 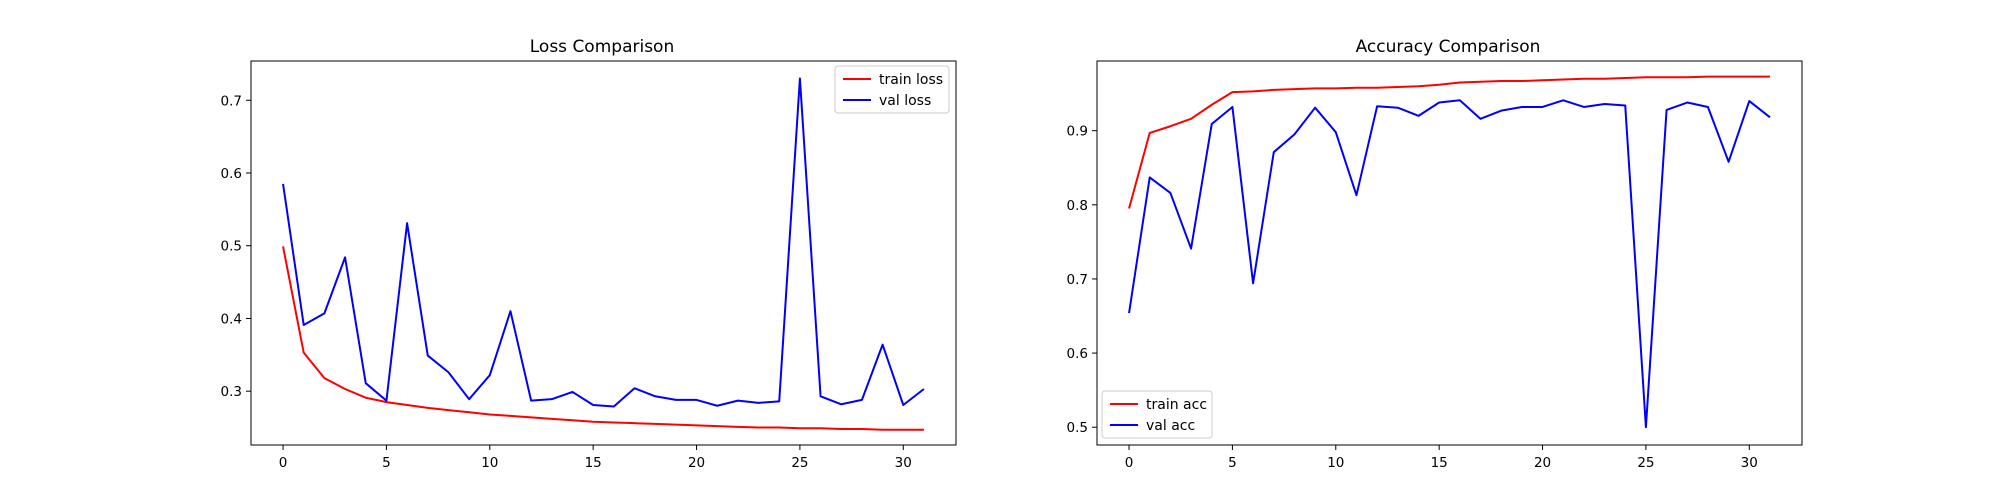 I want to click on loss-legend-label-train: train loss, so click(x=911, y=80).